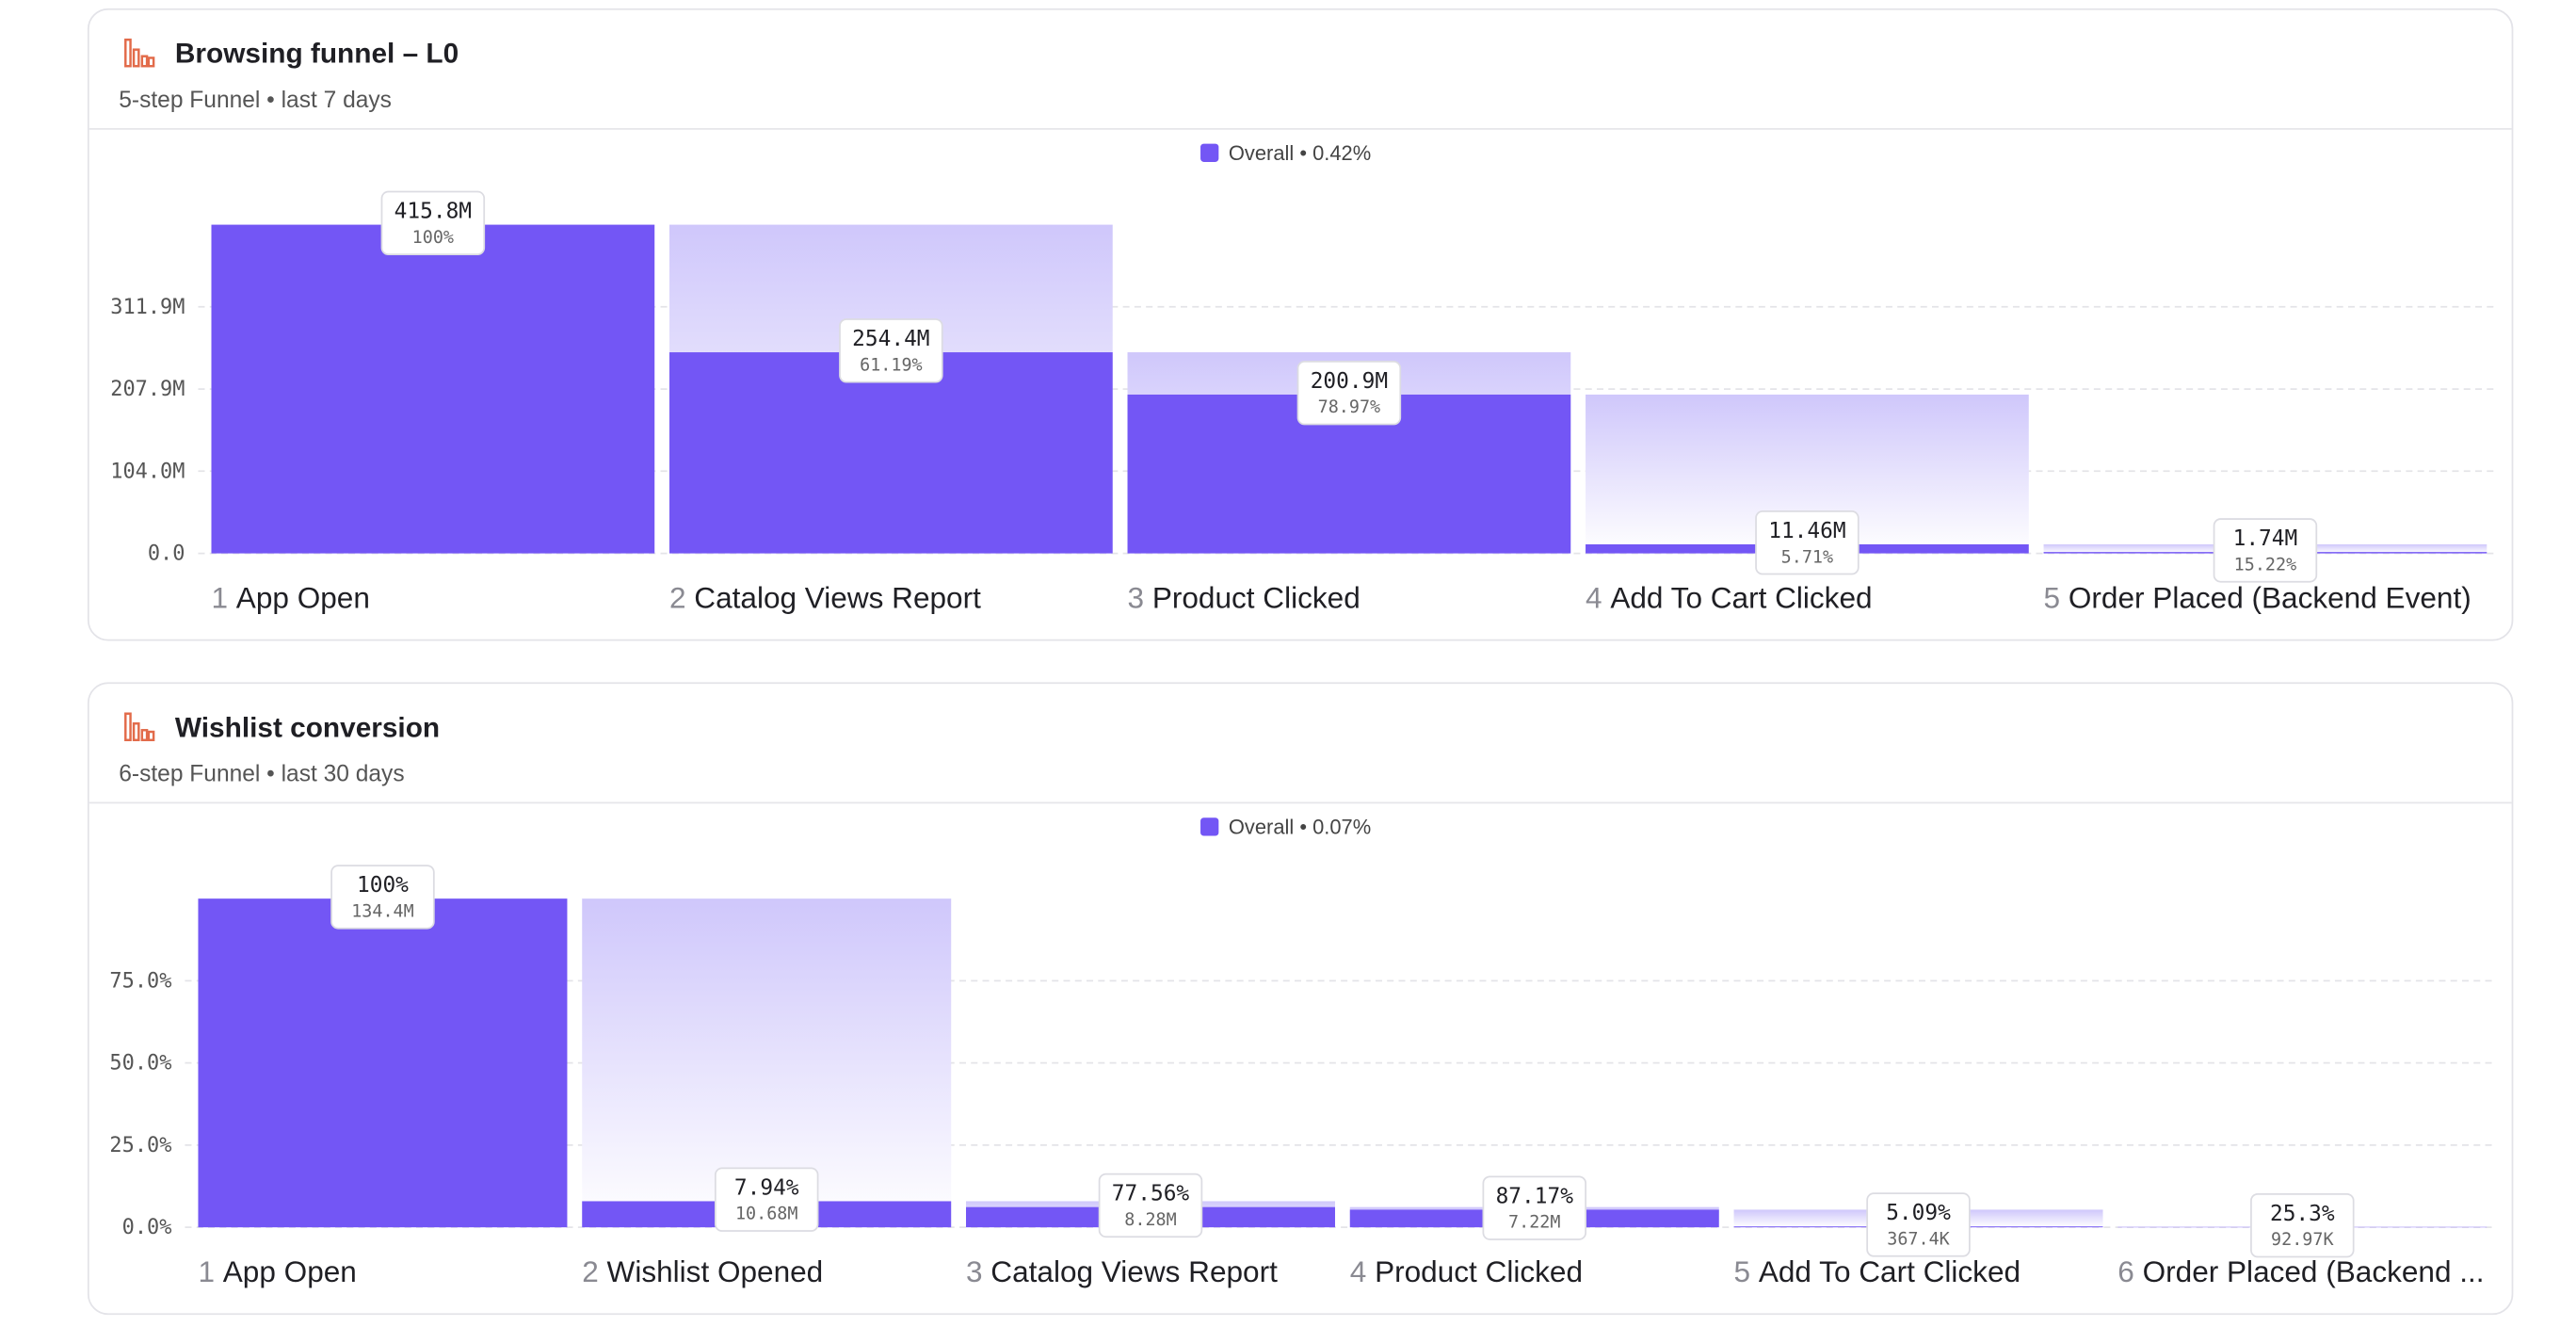 Image resolution: width=2576 pixels, height=1343 pixels. I want to click on sub-value-label: 7.22M, so click(1534, 1223).